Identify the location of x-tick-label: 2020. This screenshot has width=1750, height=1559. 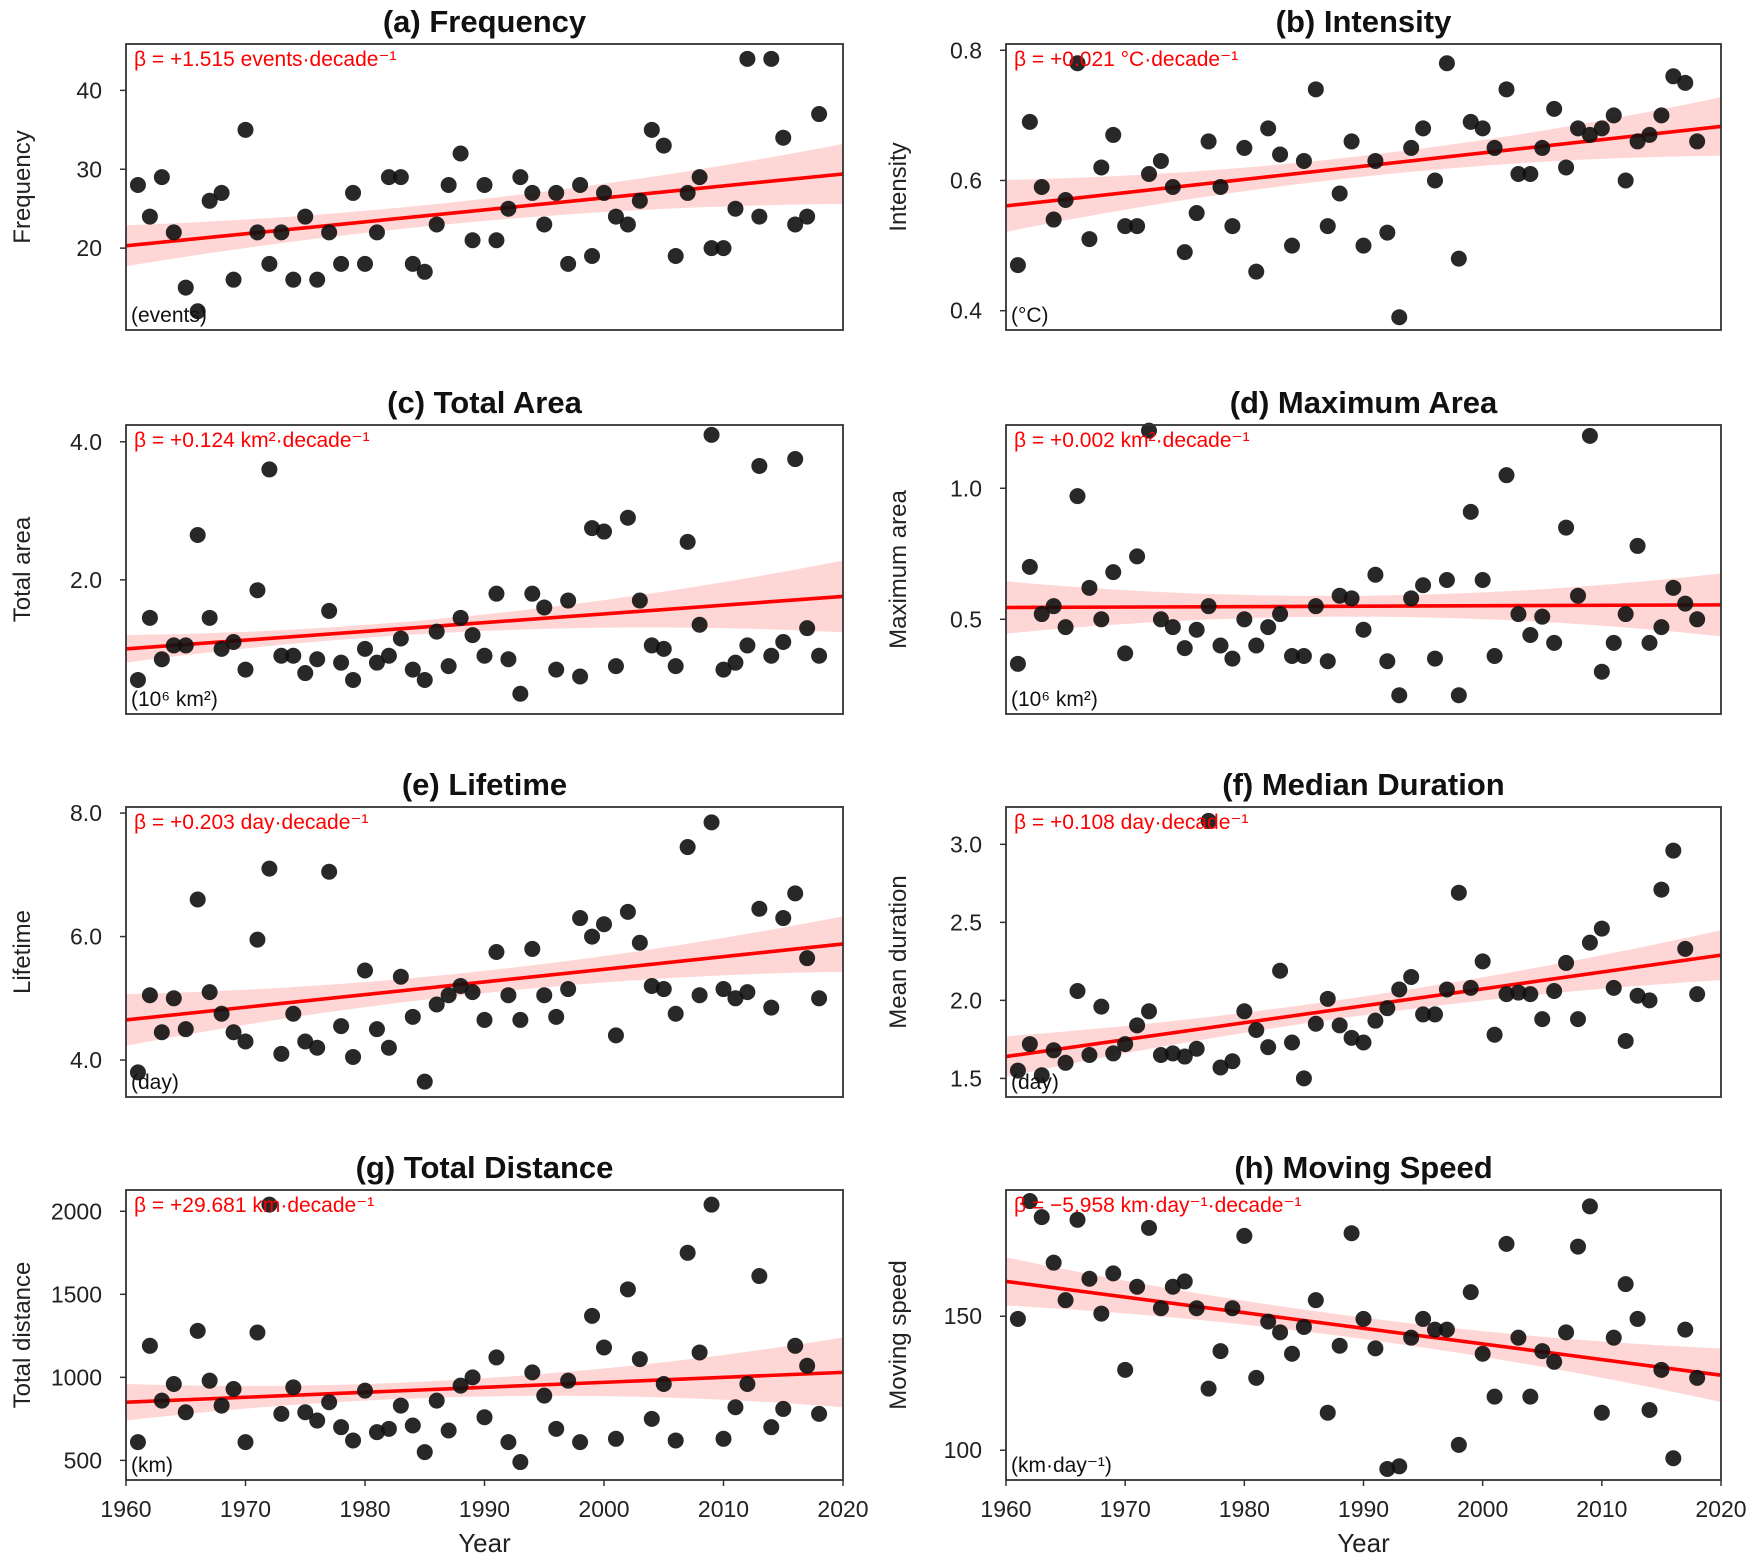
(1720, 1509).